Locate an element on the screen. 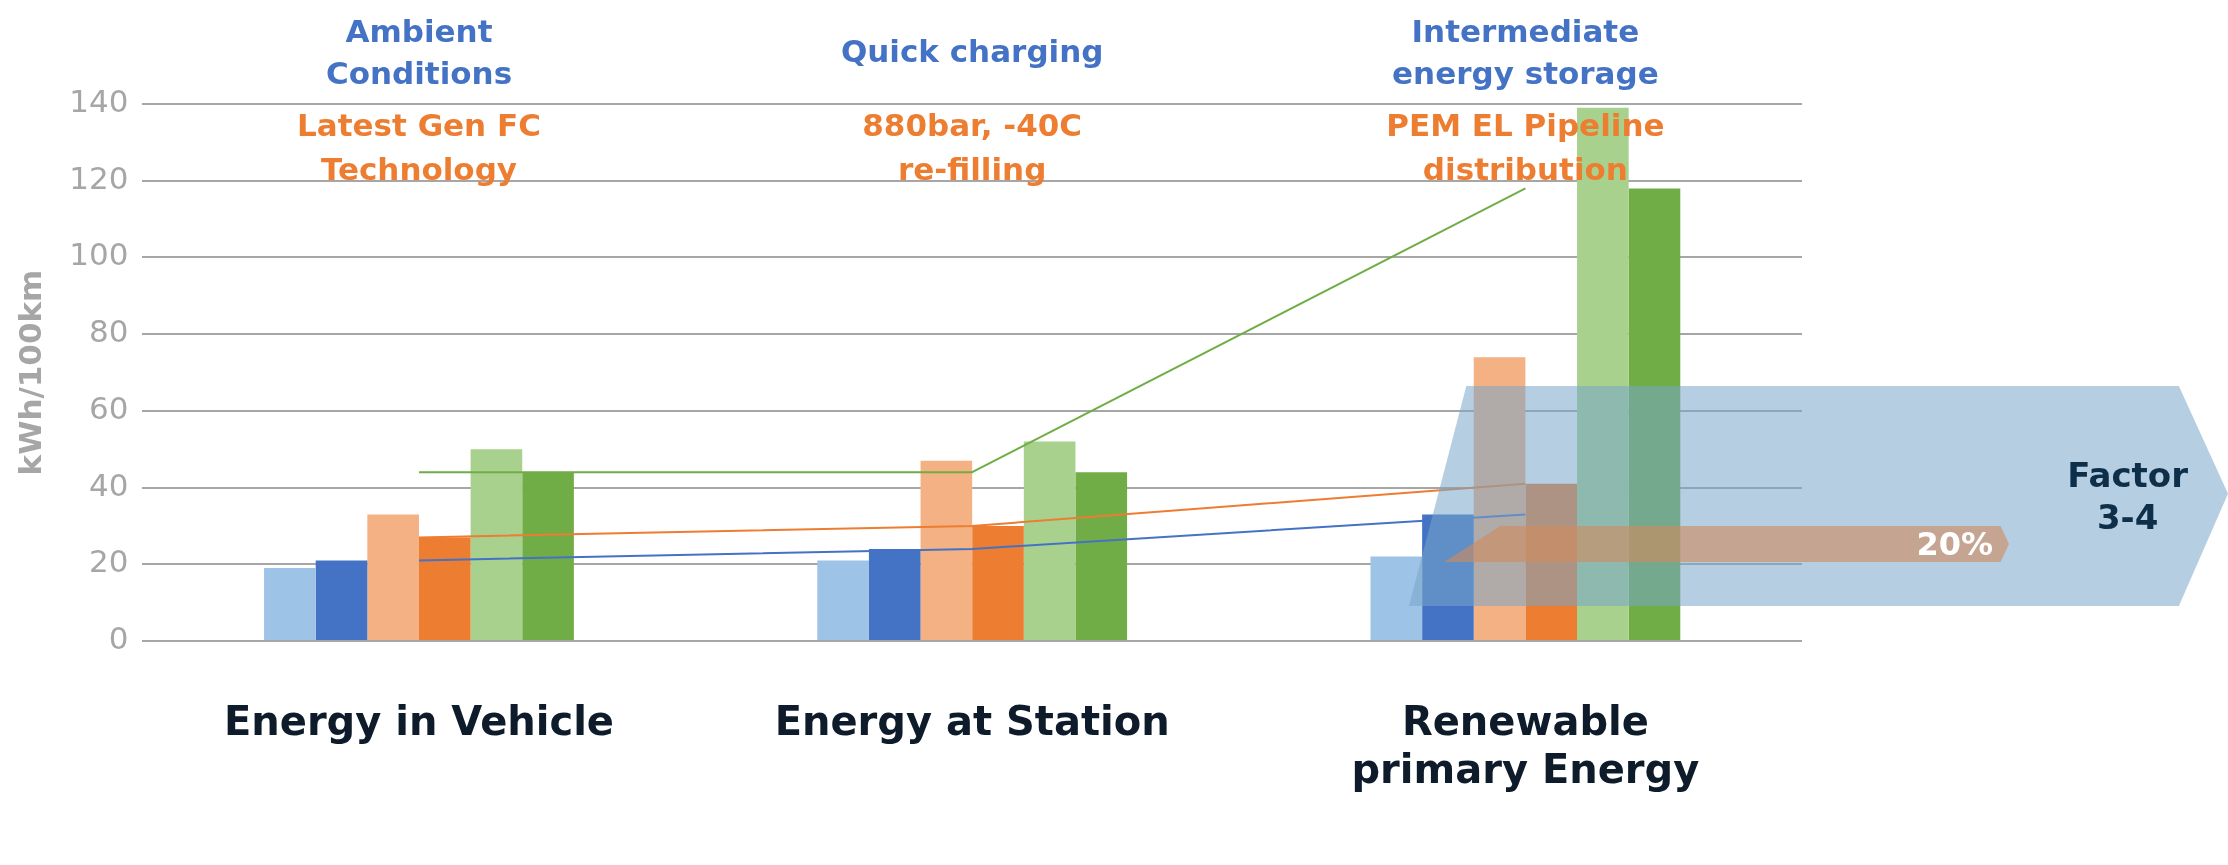 The image size is (2228, 865). y-tick-label: 80 is located at coordinates (108, 331).